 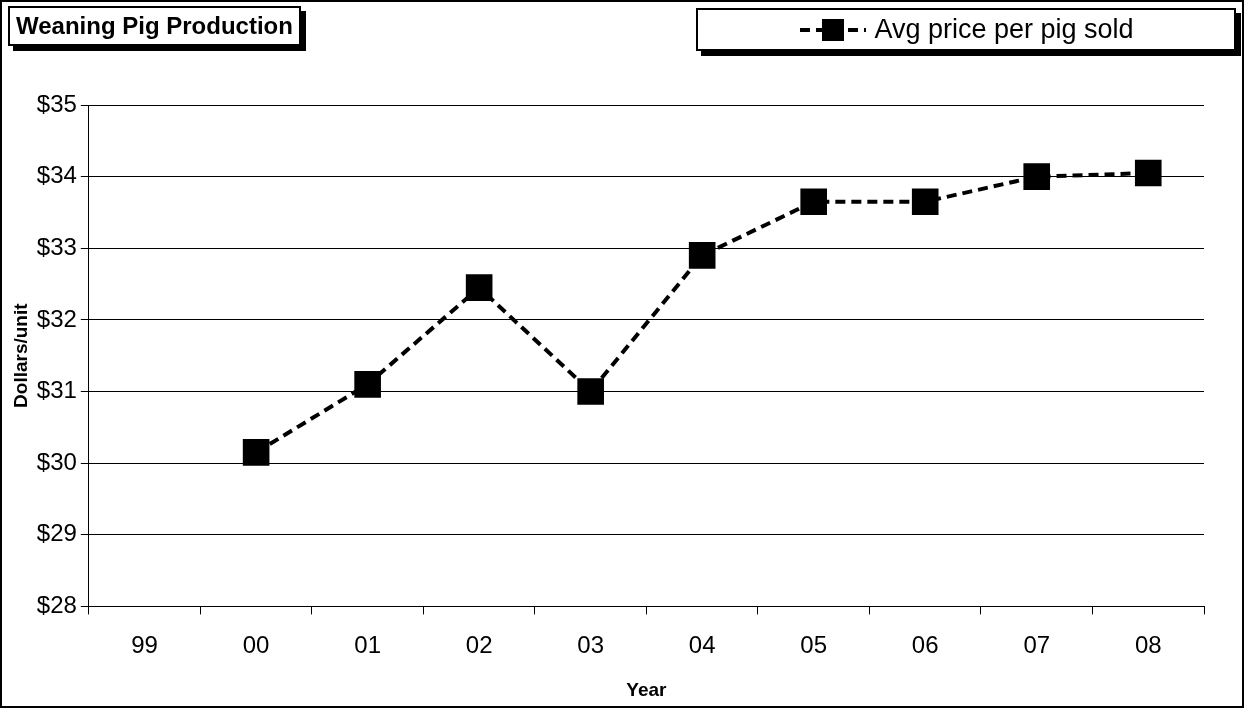 I want to click on x-tick-label: 02, so click(x=479, y=645).